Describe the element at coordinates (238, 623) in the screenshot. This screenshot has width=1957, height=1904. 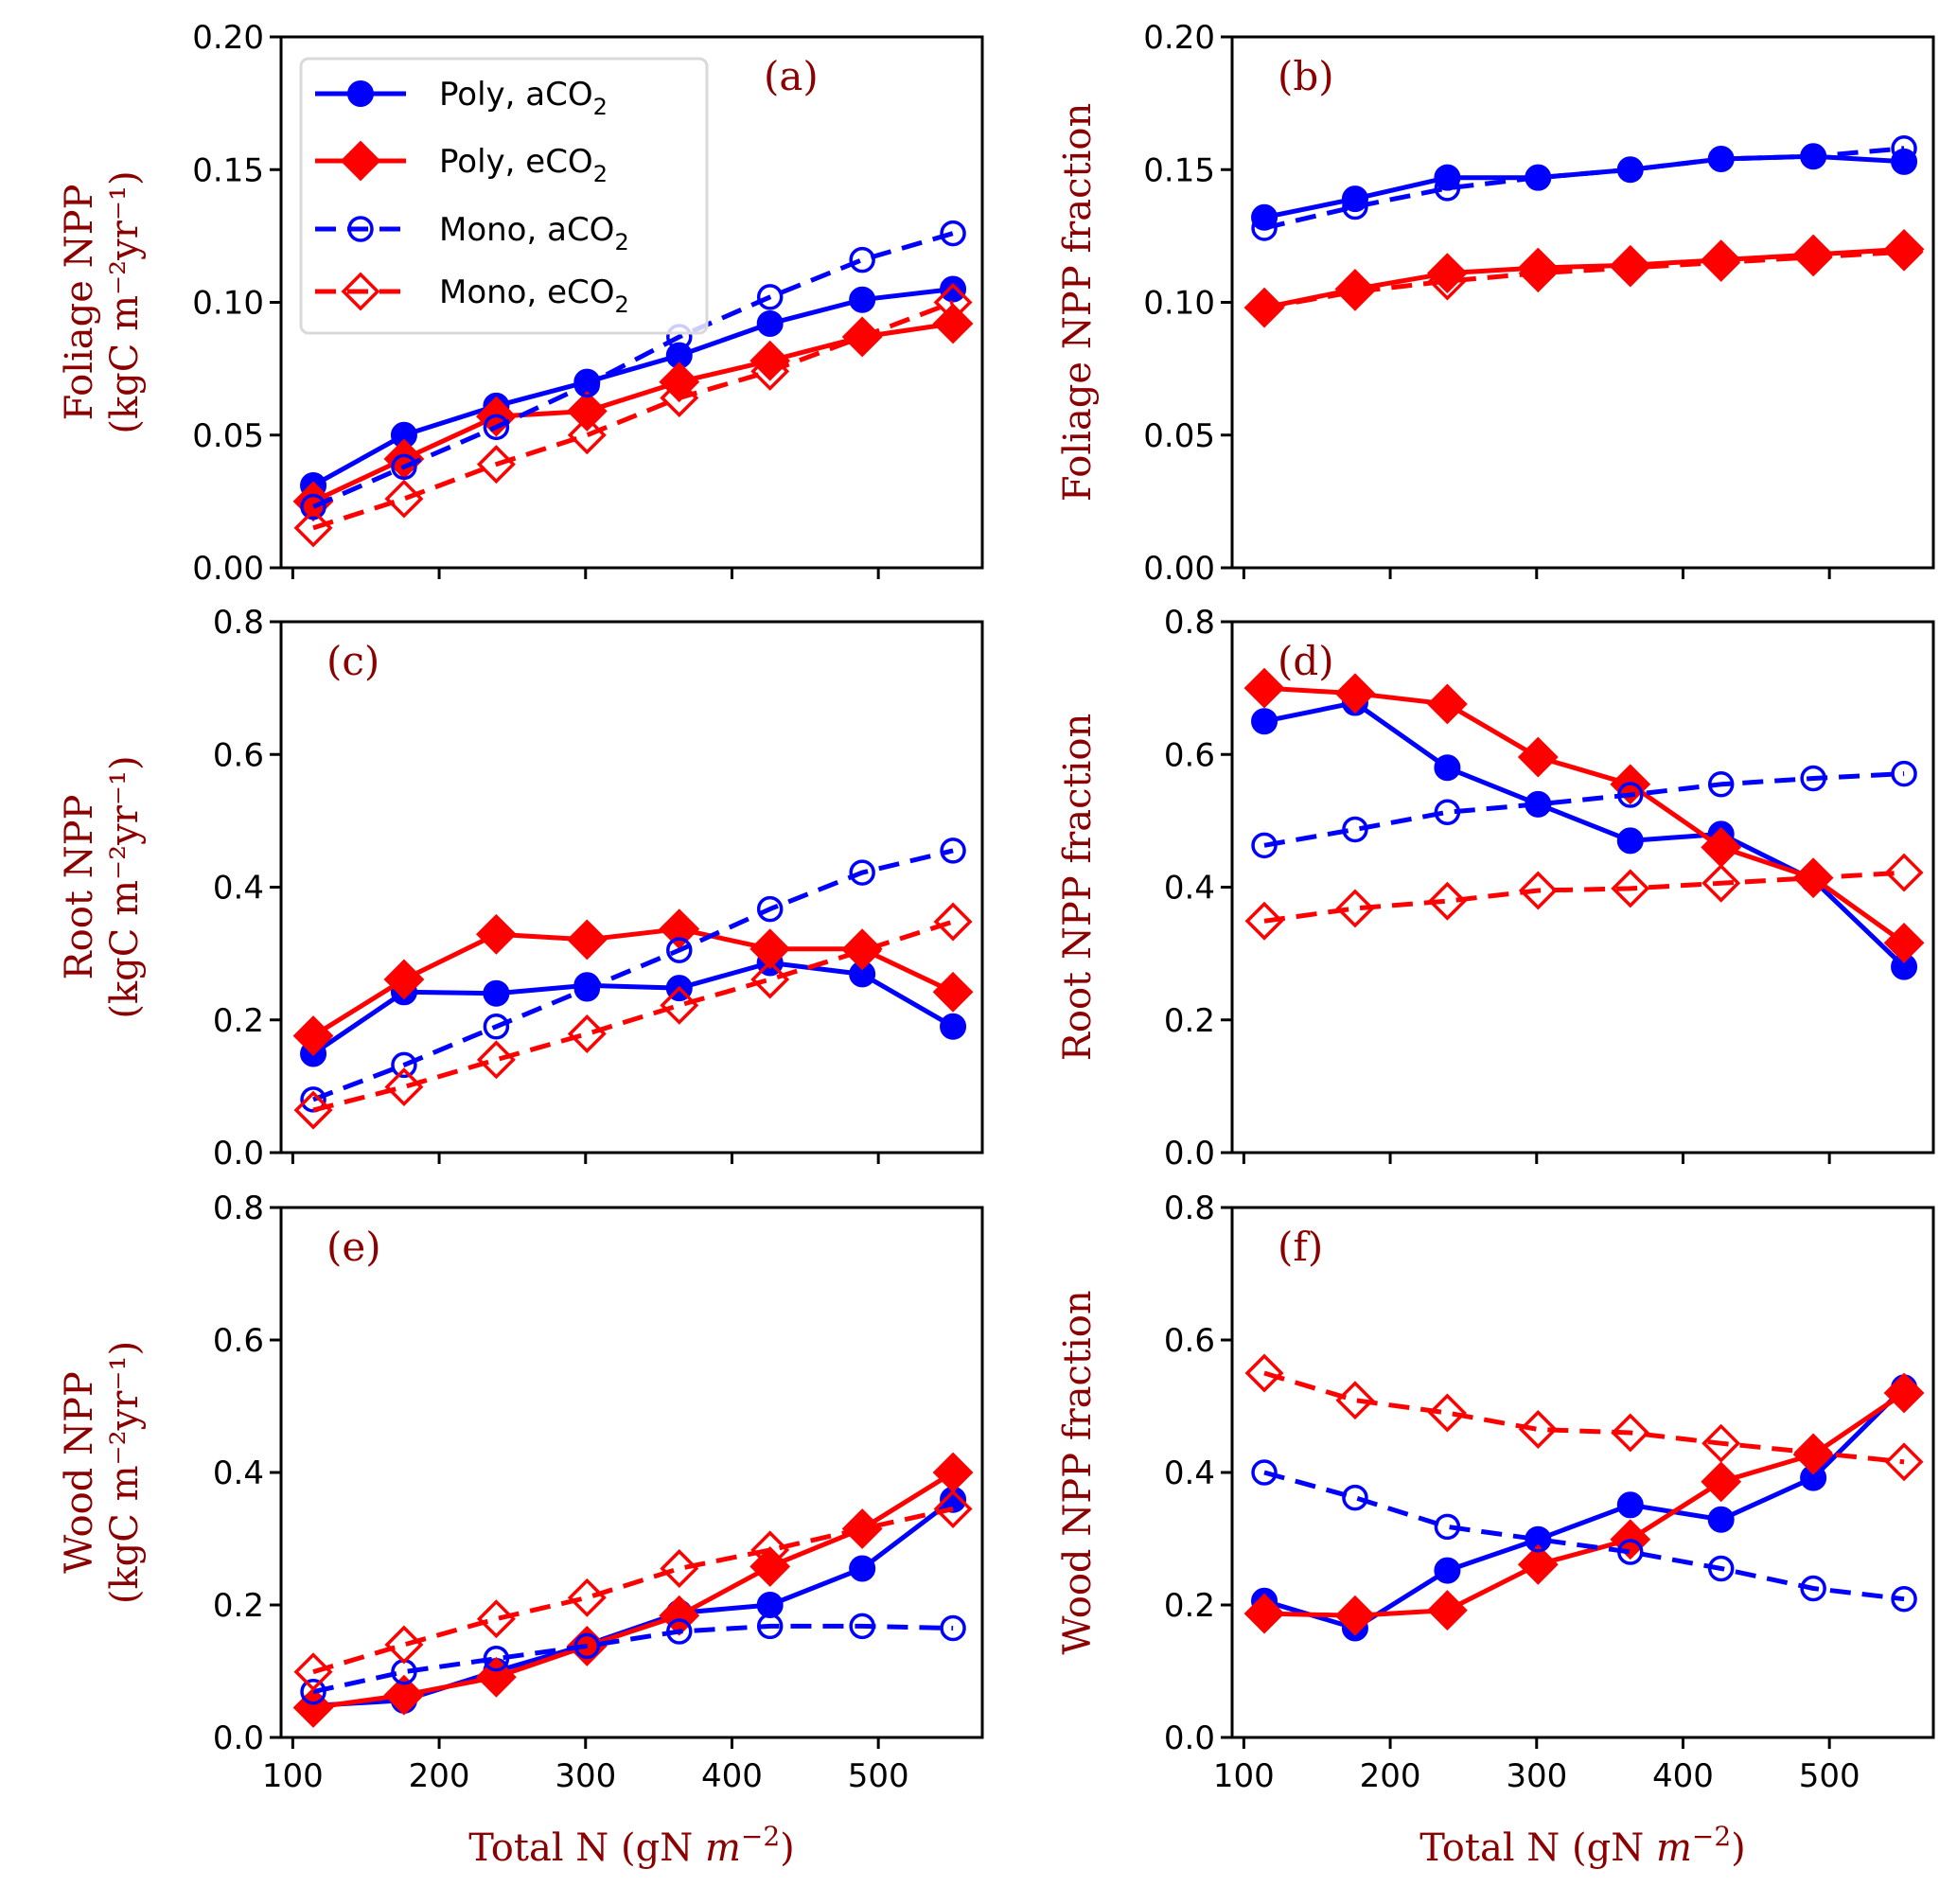
I see `y-tick-label: 0.8` at that location.